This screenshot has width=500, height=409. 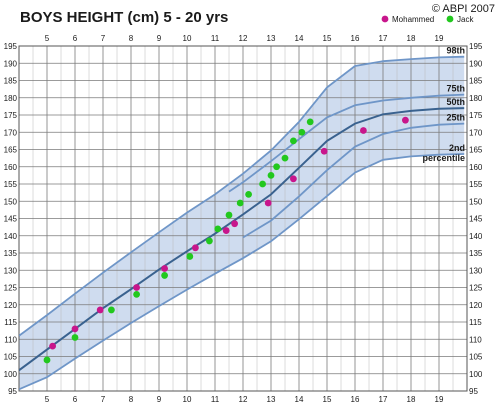 What do you see at coordinates (11, 46) in the screenshot?
I see `y-tick-label-left: 195` at bounding box center [11, 46].